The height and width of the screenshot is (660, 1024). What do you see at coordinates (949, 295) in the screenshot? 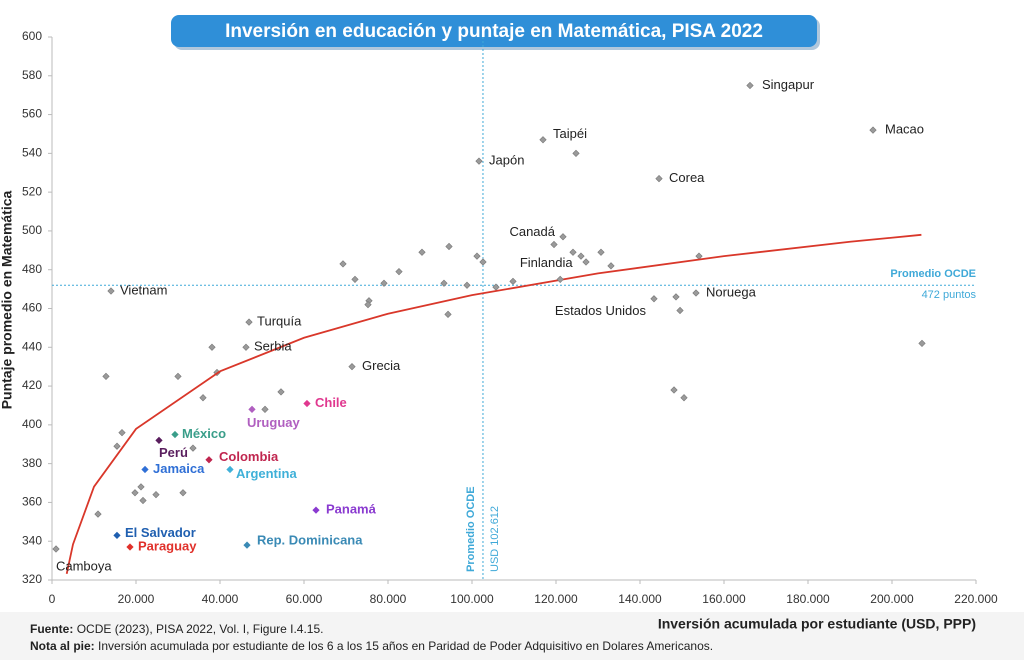
I see `oecd-y-label: 472 puntos` at bounding box center [949, 295].